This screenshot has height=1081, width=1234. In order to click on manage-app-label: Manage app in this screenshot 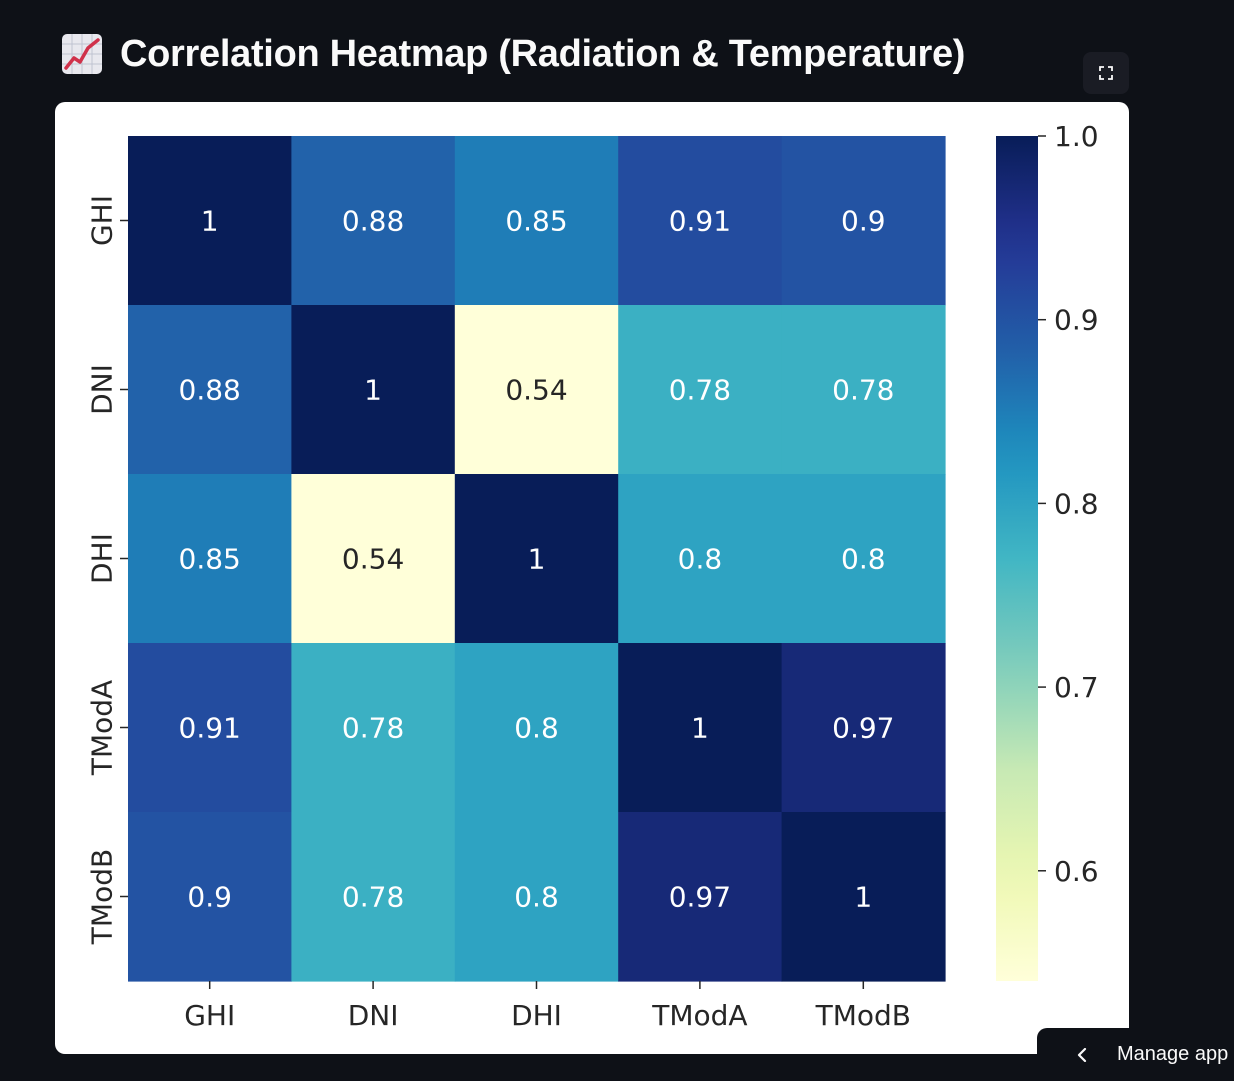, I will do `click(1173, 1054)`.